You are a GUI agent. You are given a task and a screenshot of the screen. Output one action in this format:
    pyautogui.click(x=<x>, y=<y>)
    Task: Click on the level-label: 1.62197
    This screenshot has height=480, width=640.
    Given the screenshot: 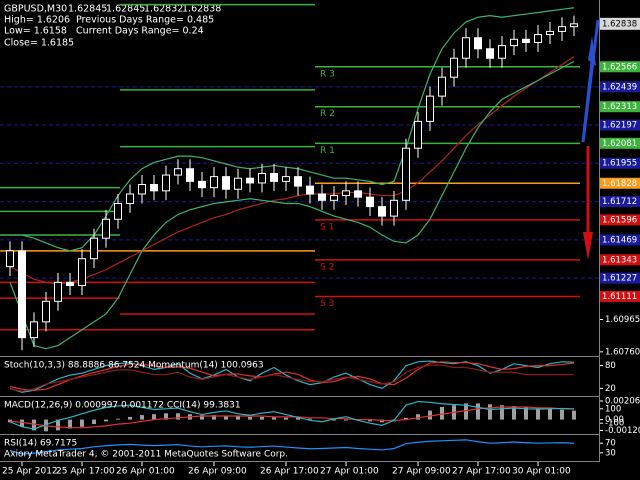 What is the action you would take?
    pyautogui.click(x=619, y=126)
    